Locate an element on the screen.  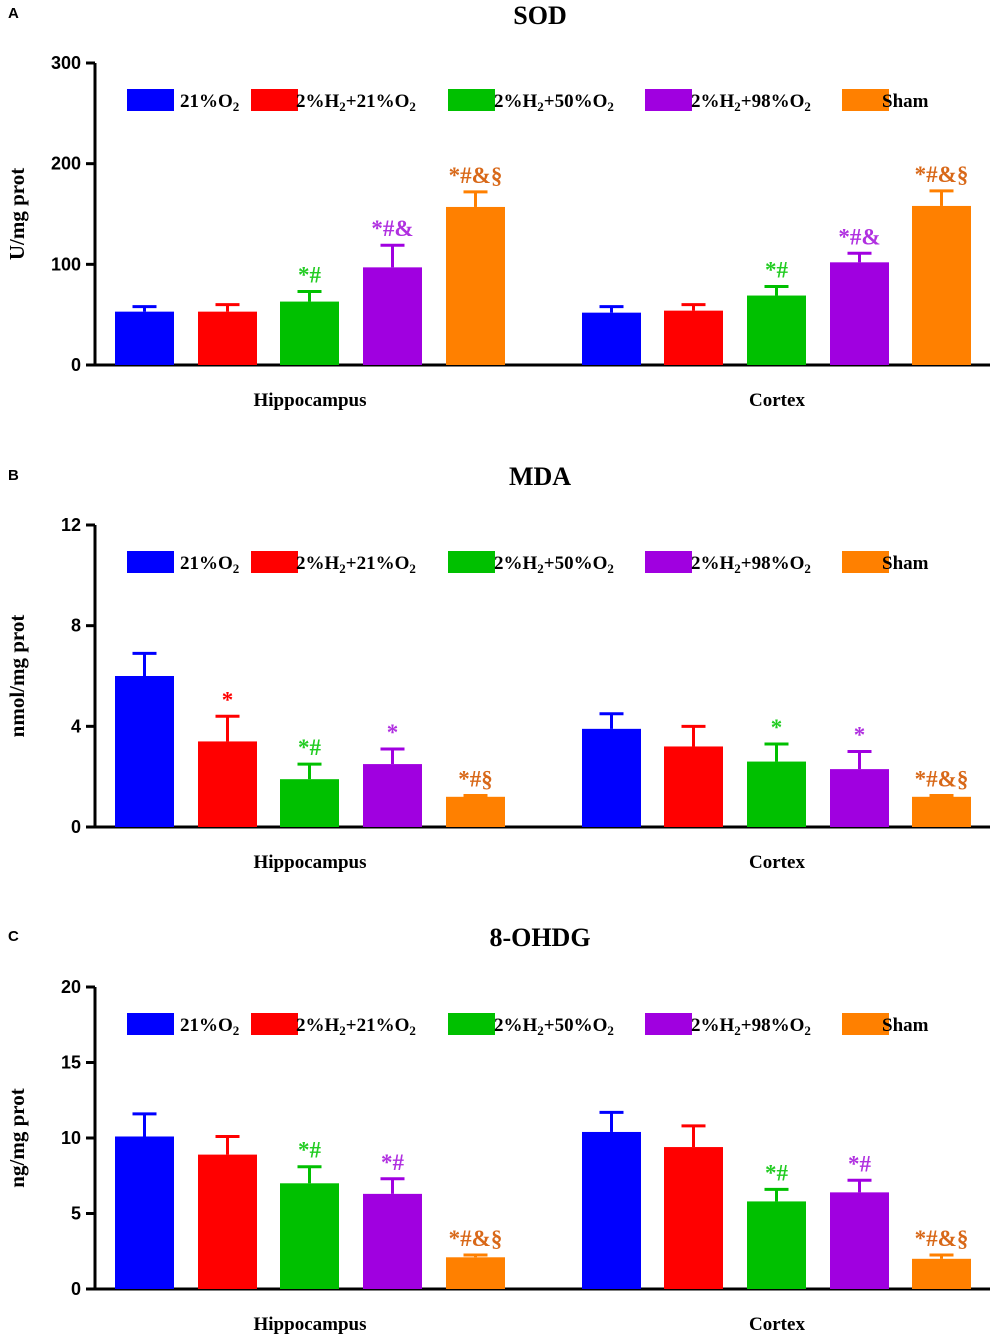
y-tick-label: 200 is located at coordinates (66, 164).